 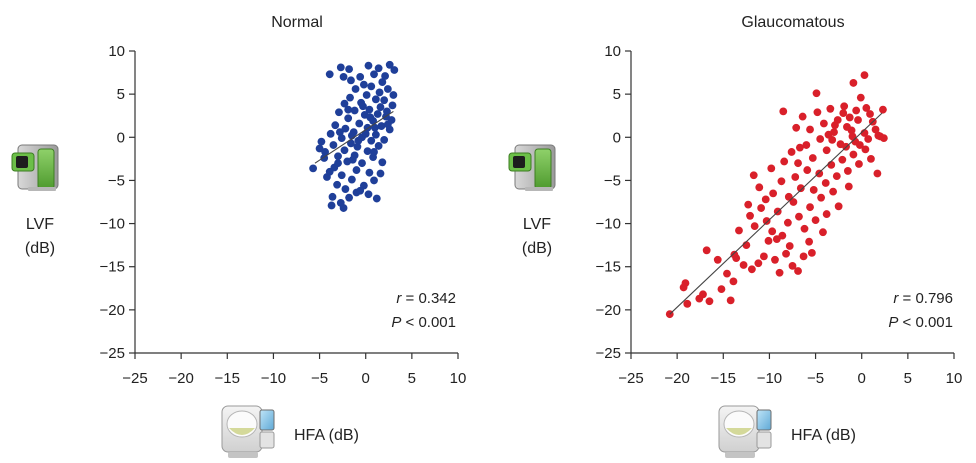 I want to click on x-tick-label: −20, so click(x=676, y=378).